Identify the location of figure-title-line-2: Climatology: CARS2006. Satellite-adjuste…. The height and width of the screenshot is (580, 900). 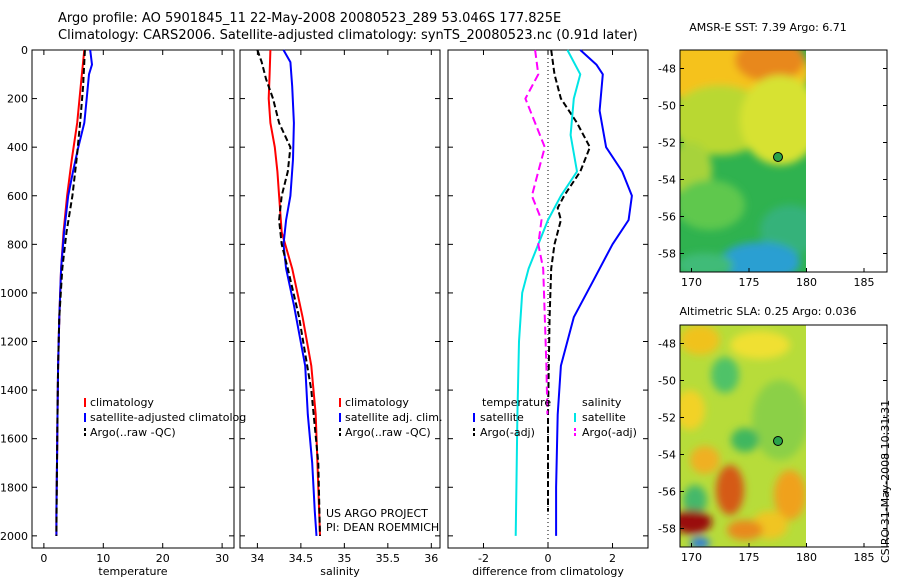
(348, 35).